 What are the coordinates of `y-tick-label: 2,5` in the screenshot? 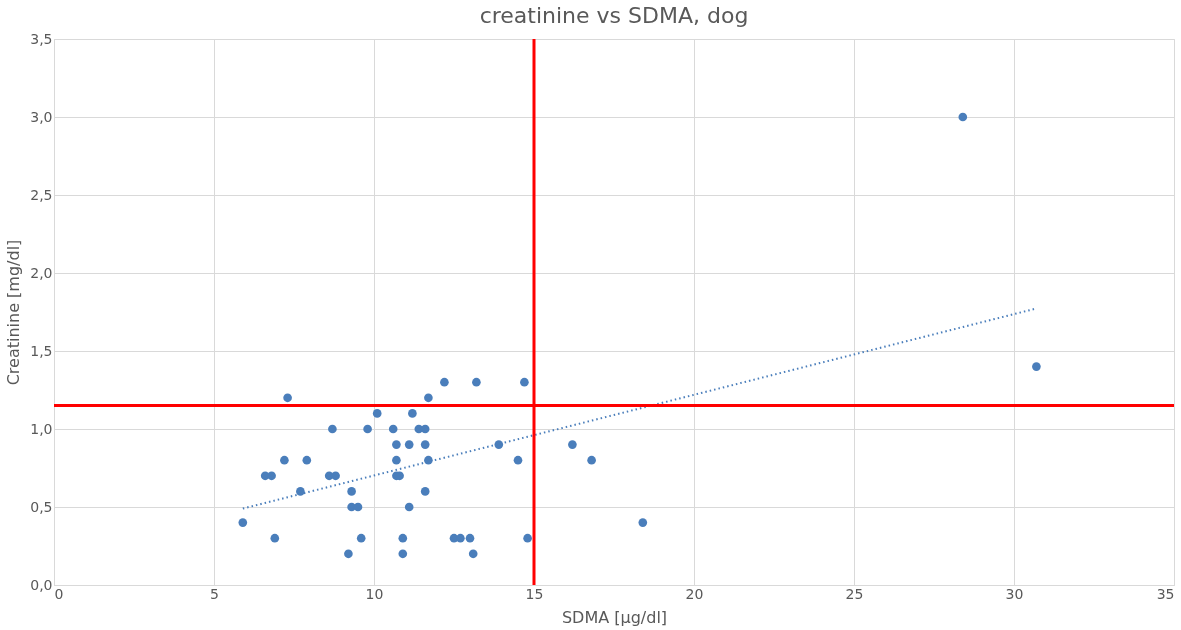 It's located at (41, 194).